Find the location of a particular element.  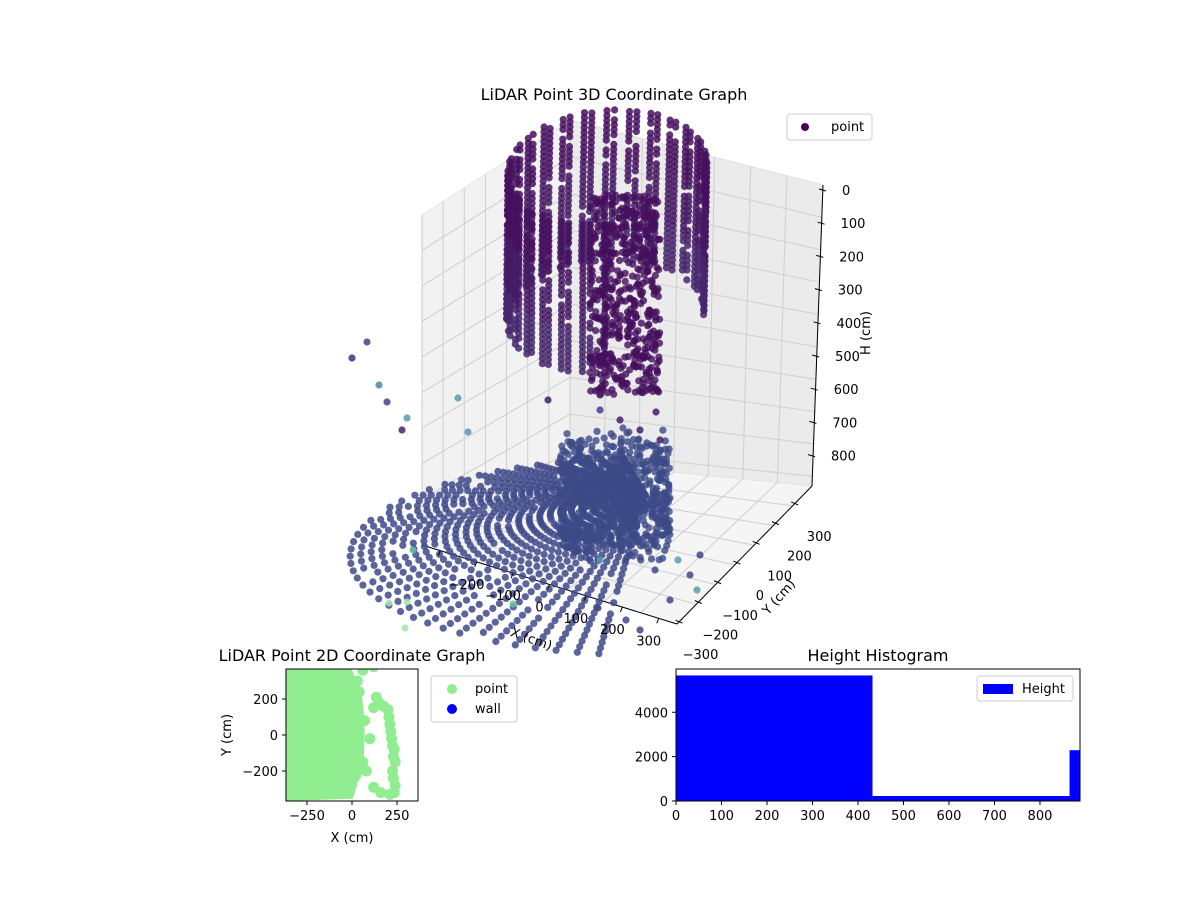

x-axis-label-2d: X (cm) is located at coordinates (352, 838).